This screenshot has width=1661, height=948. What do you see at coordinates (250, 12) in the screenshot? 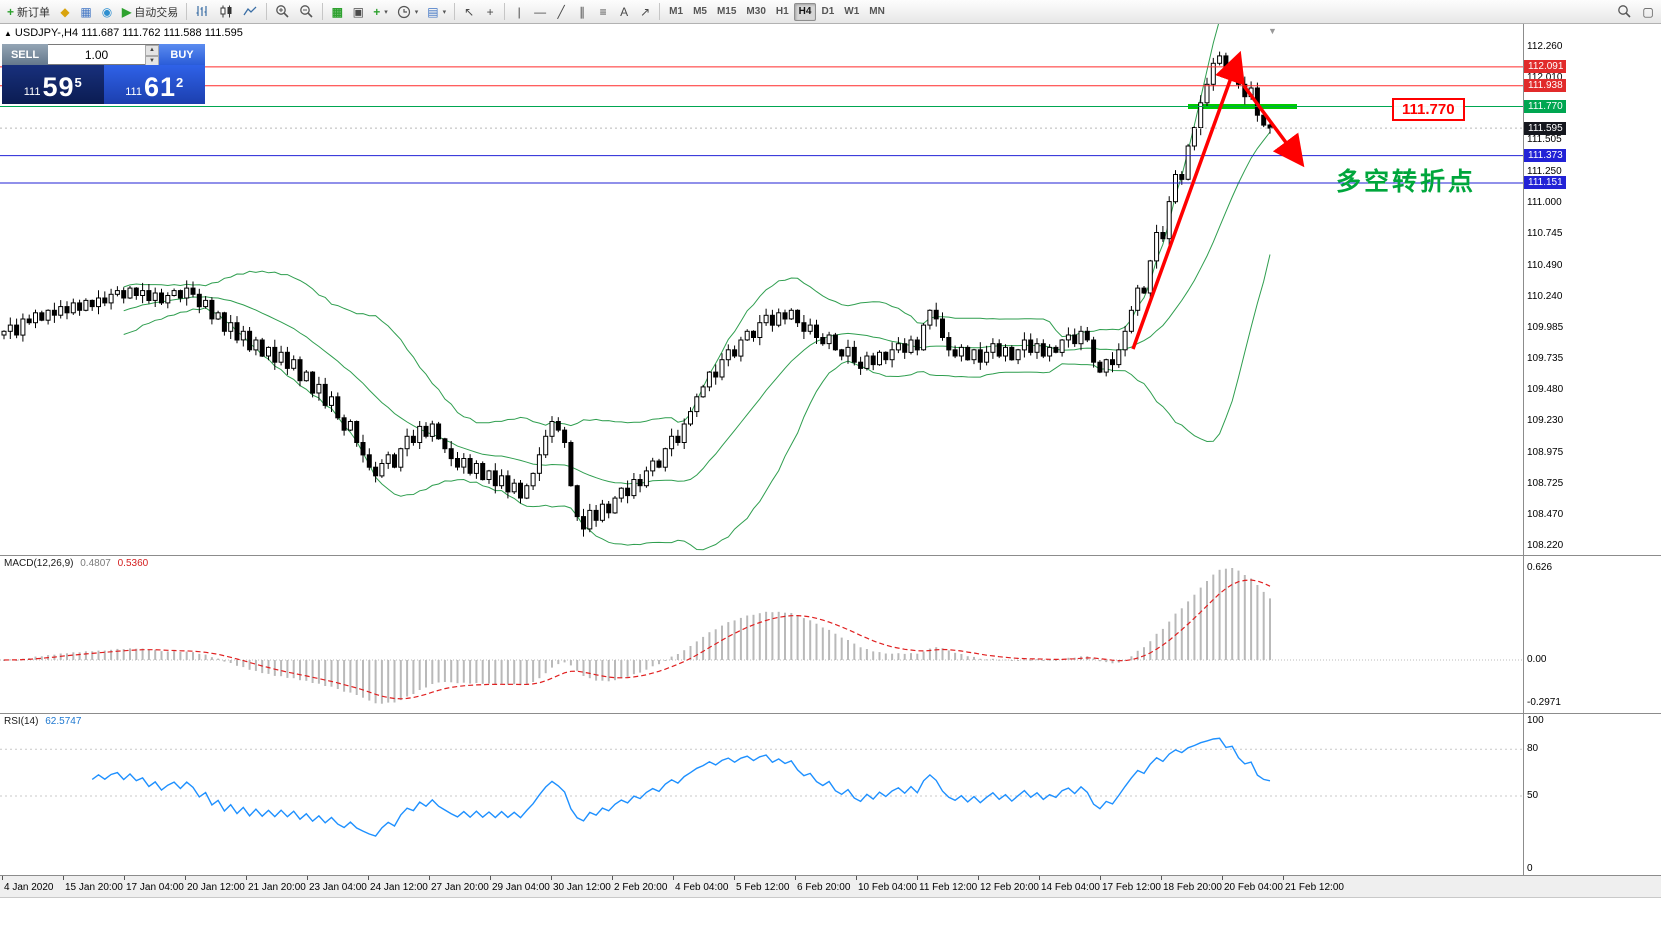
I see `line-chart-button` at bounding box center [250, 12].